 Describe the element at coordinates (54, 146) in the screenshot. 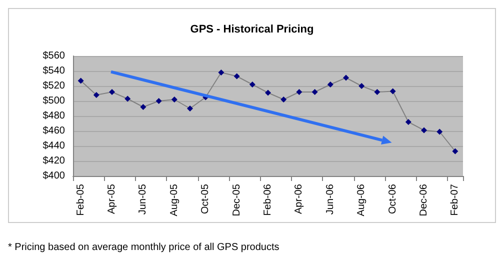

I see `y-tick-label: $440` at that location.